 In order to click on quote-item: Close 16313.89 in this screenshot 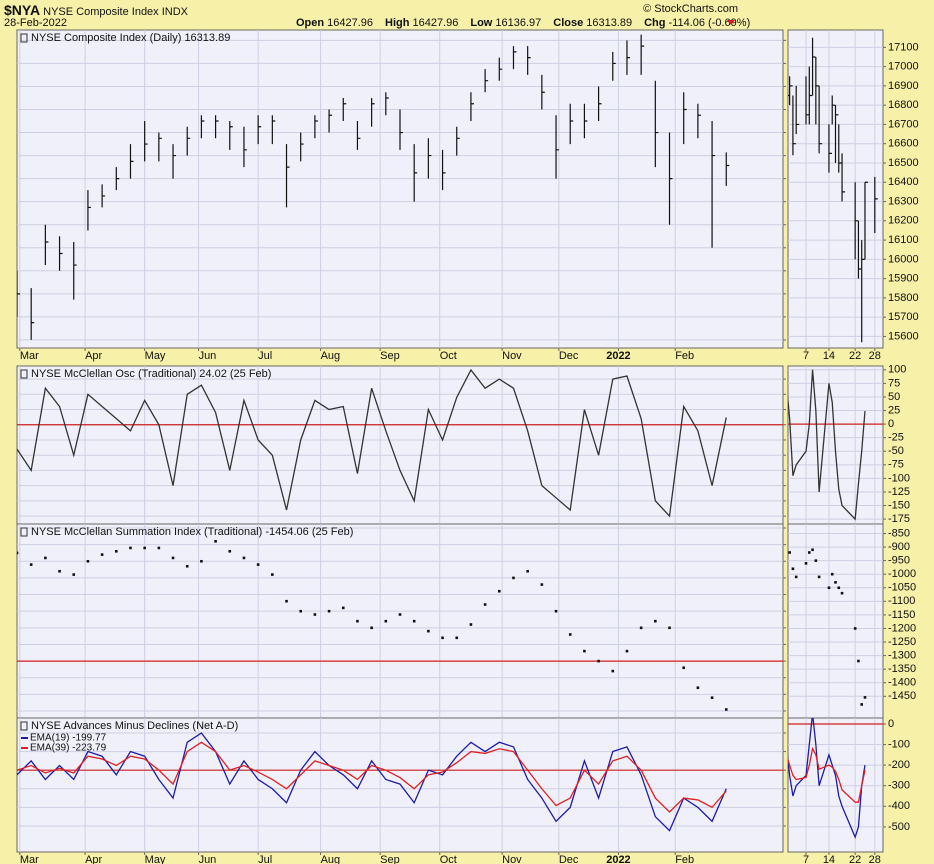, I will do `click(595, 23)`.